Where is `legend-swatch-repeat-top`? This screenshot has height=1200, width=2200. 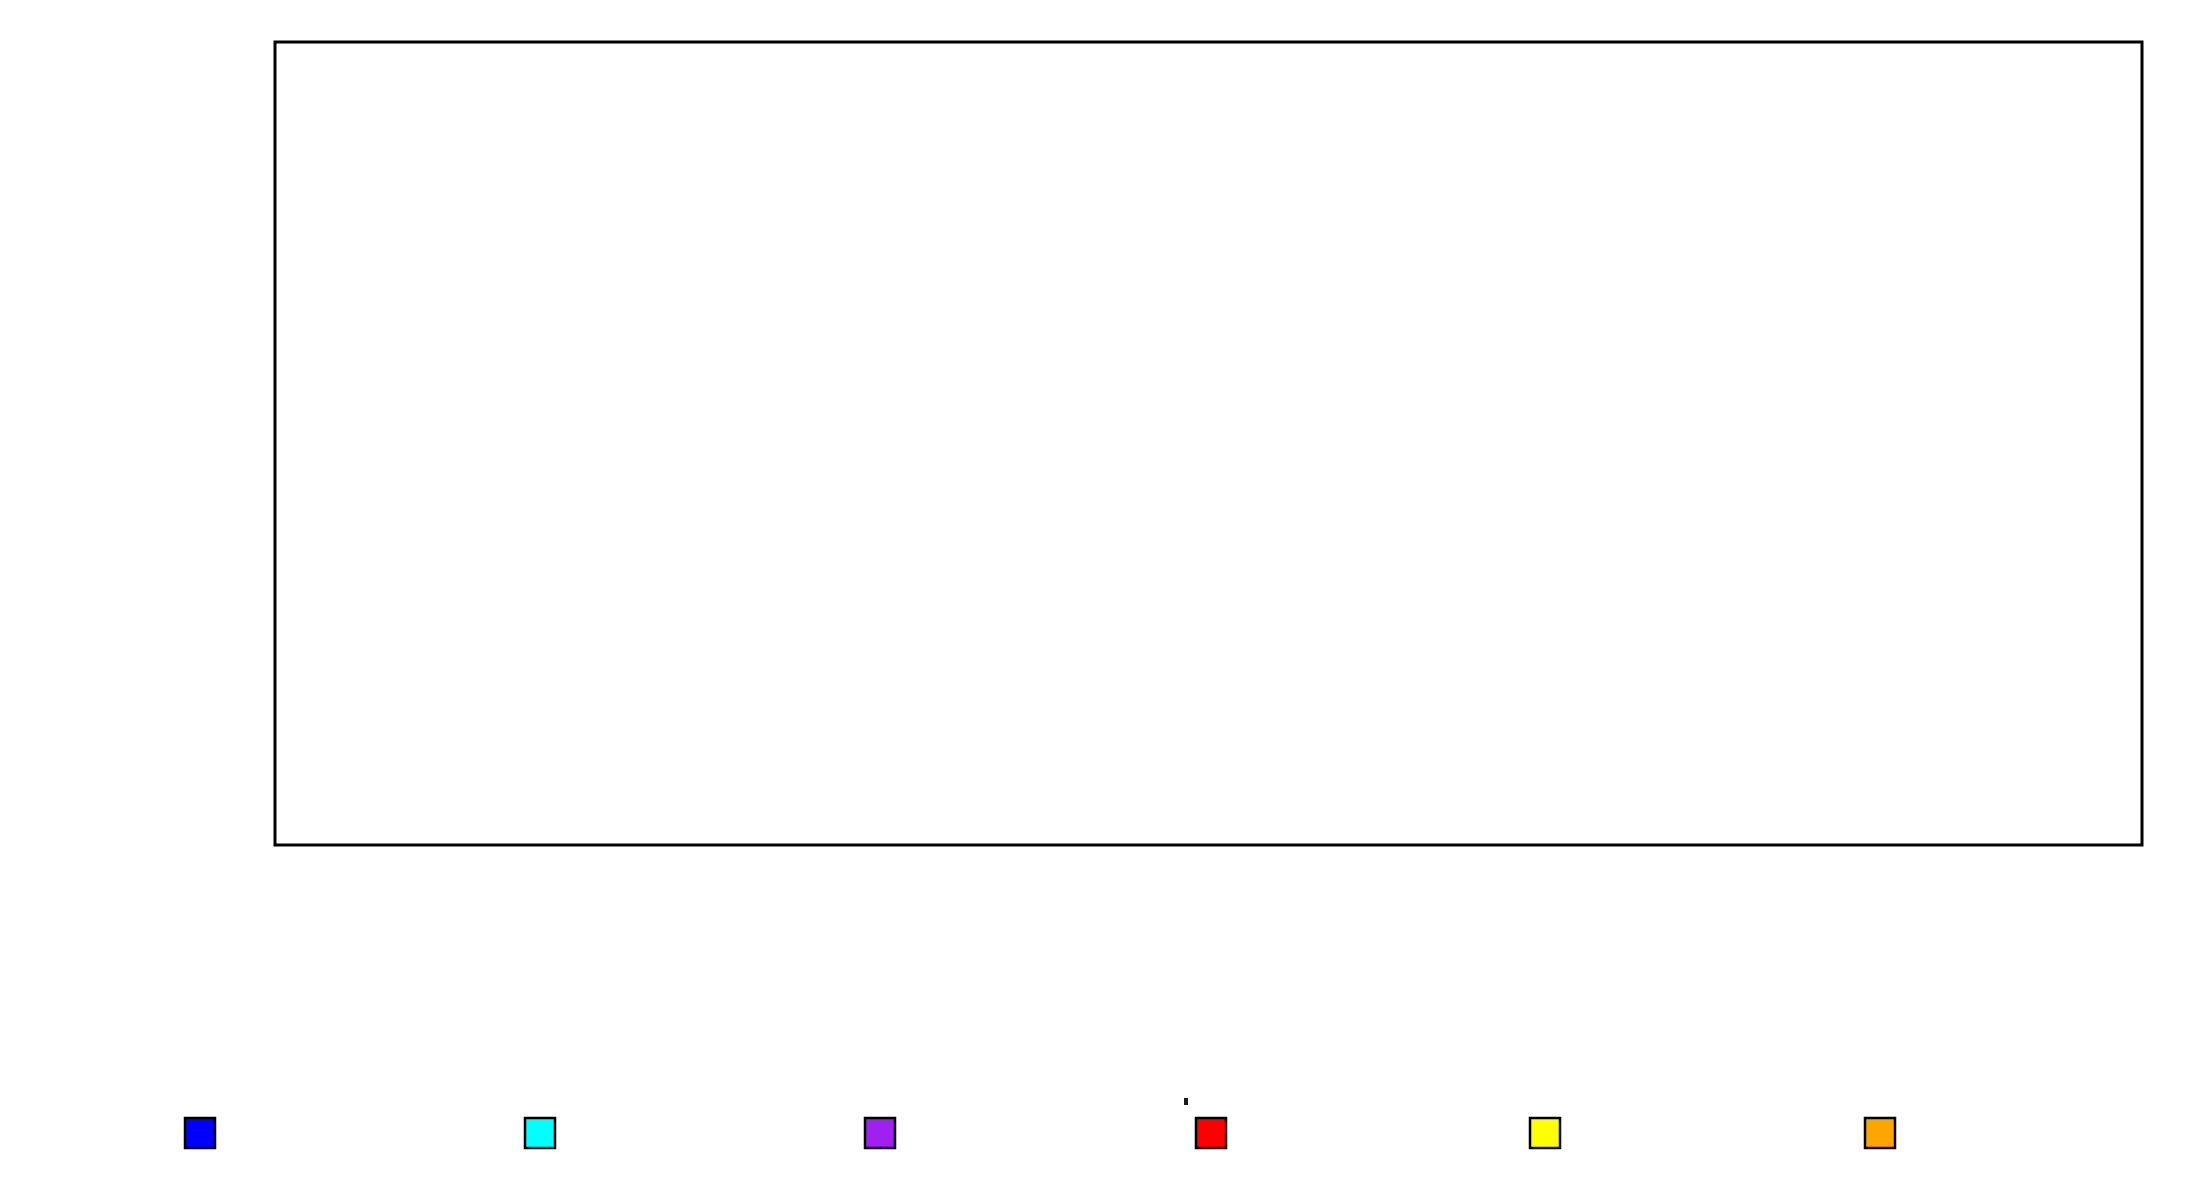 legend-swatch-repeat-top is located at coordinates (1545, 1133).